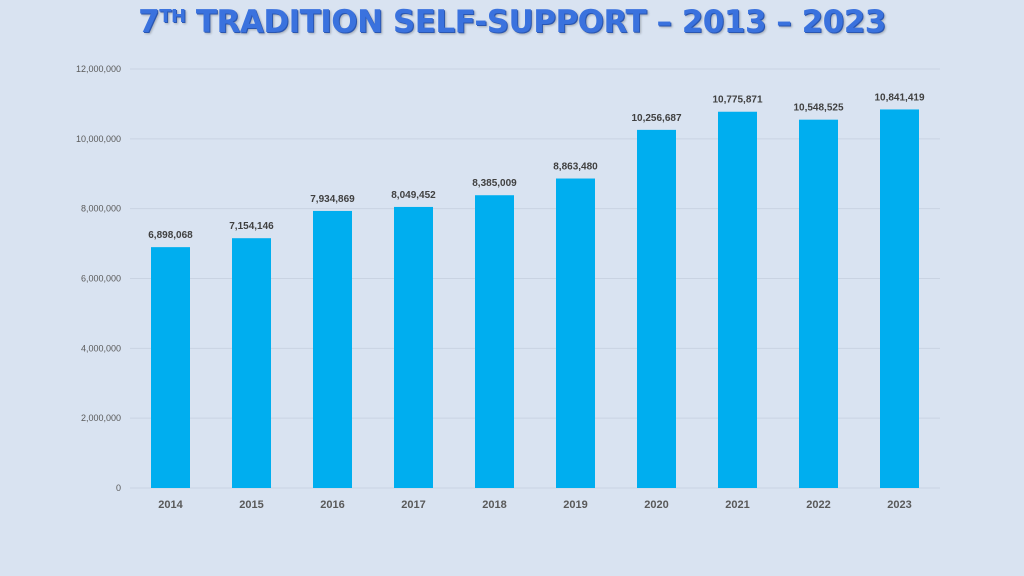 This screenshot has height=576, width=1024. I want to click on chart-title: 7TH TRADITION SELF-SUPPORT – 2013 – 2023, so click(512, 22).